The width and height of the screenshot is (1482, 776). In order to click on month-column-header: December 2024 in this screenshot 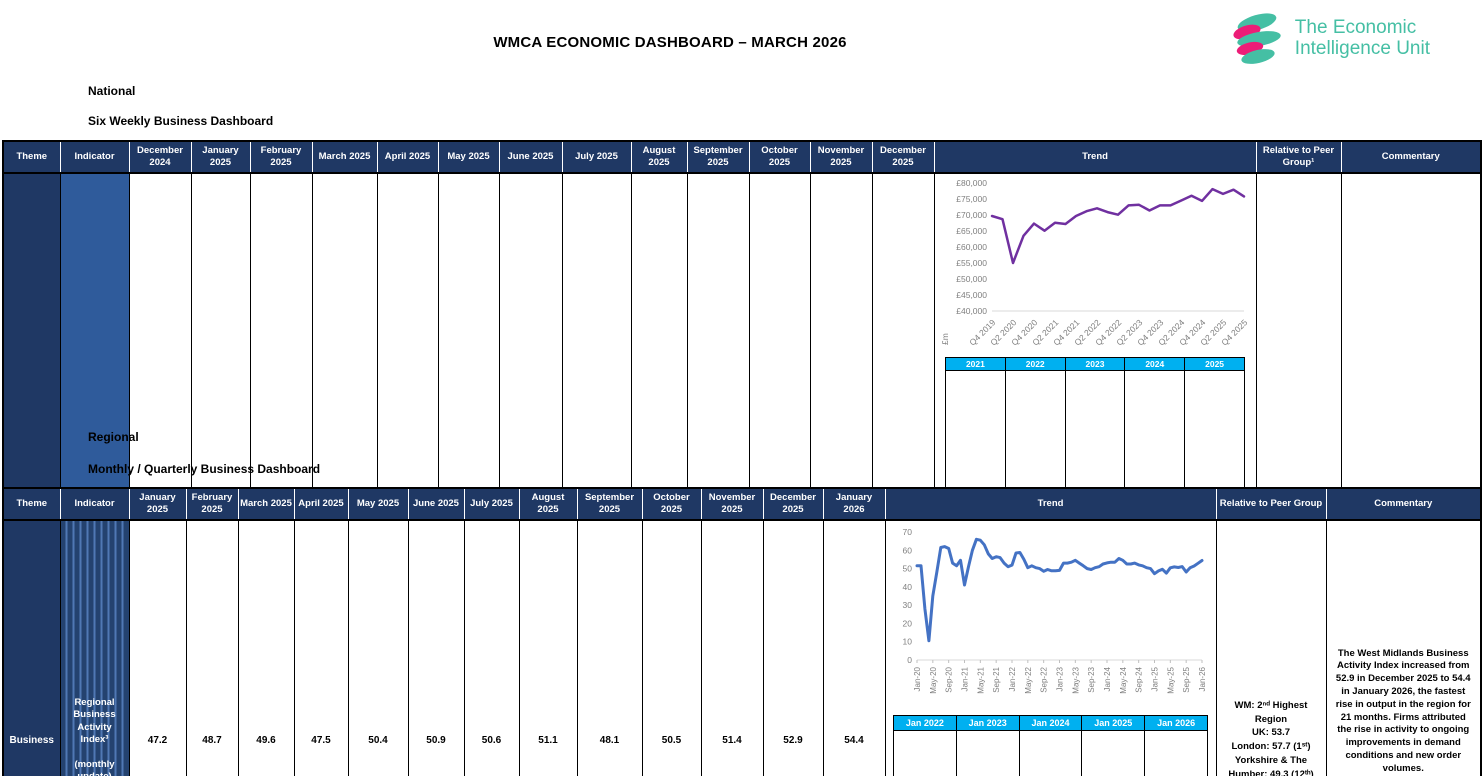, I will do `click(160, 157)`.